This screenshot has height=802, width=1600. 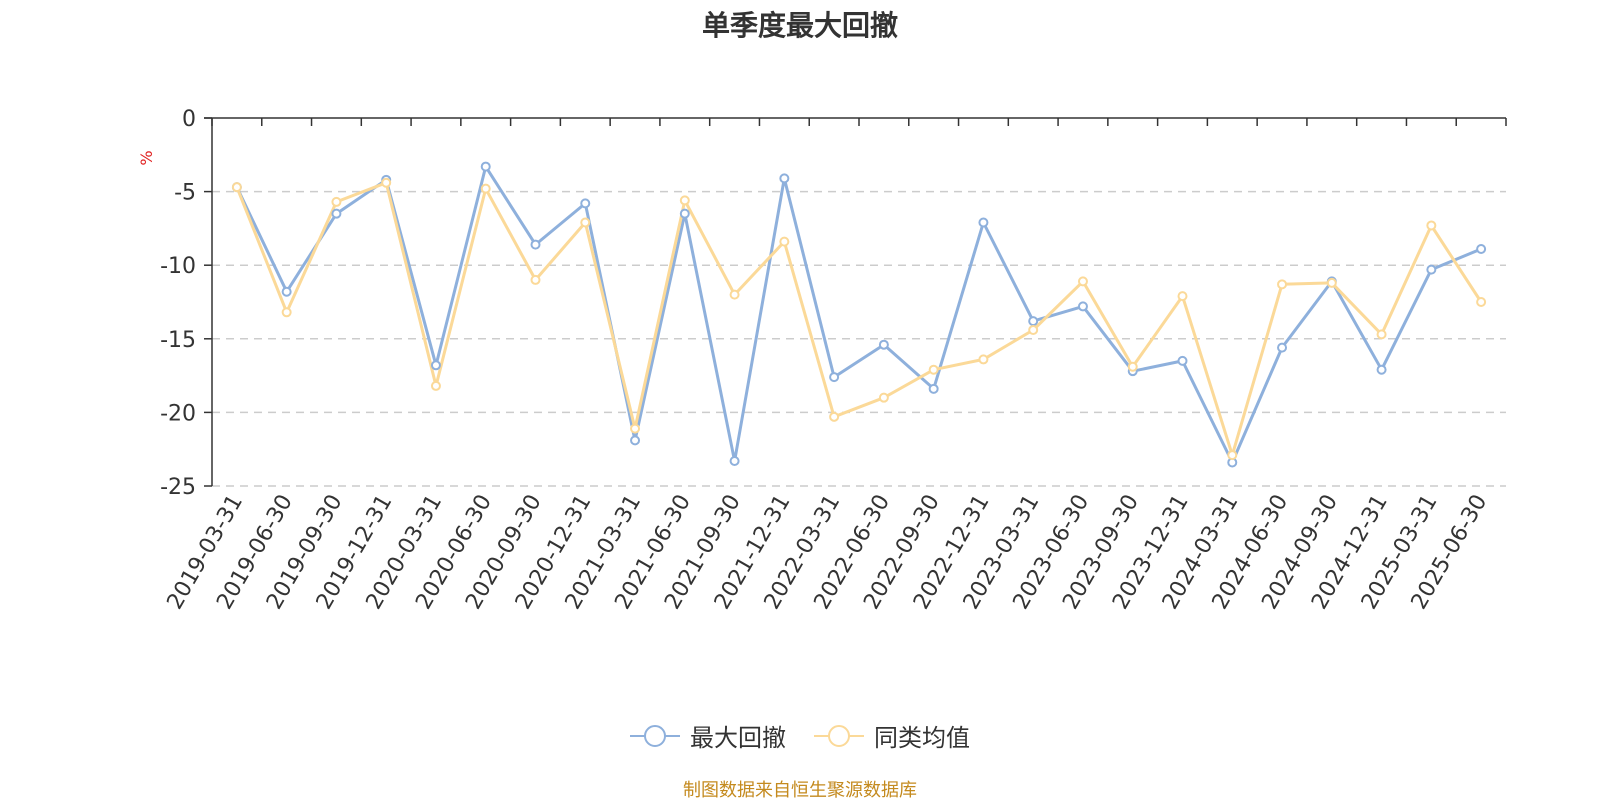 I want to click on legend: 最大回撤 同类均值, so click(x=800, y=735).